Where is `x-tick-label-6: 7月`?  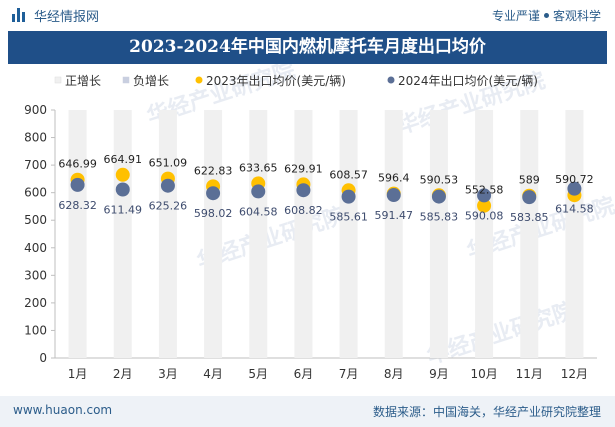
x-tick-label-6: 7月 is located at coordinates (349, 374).